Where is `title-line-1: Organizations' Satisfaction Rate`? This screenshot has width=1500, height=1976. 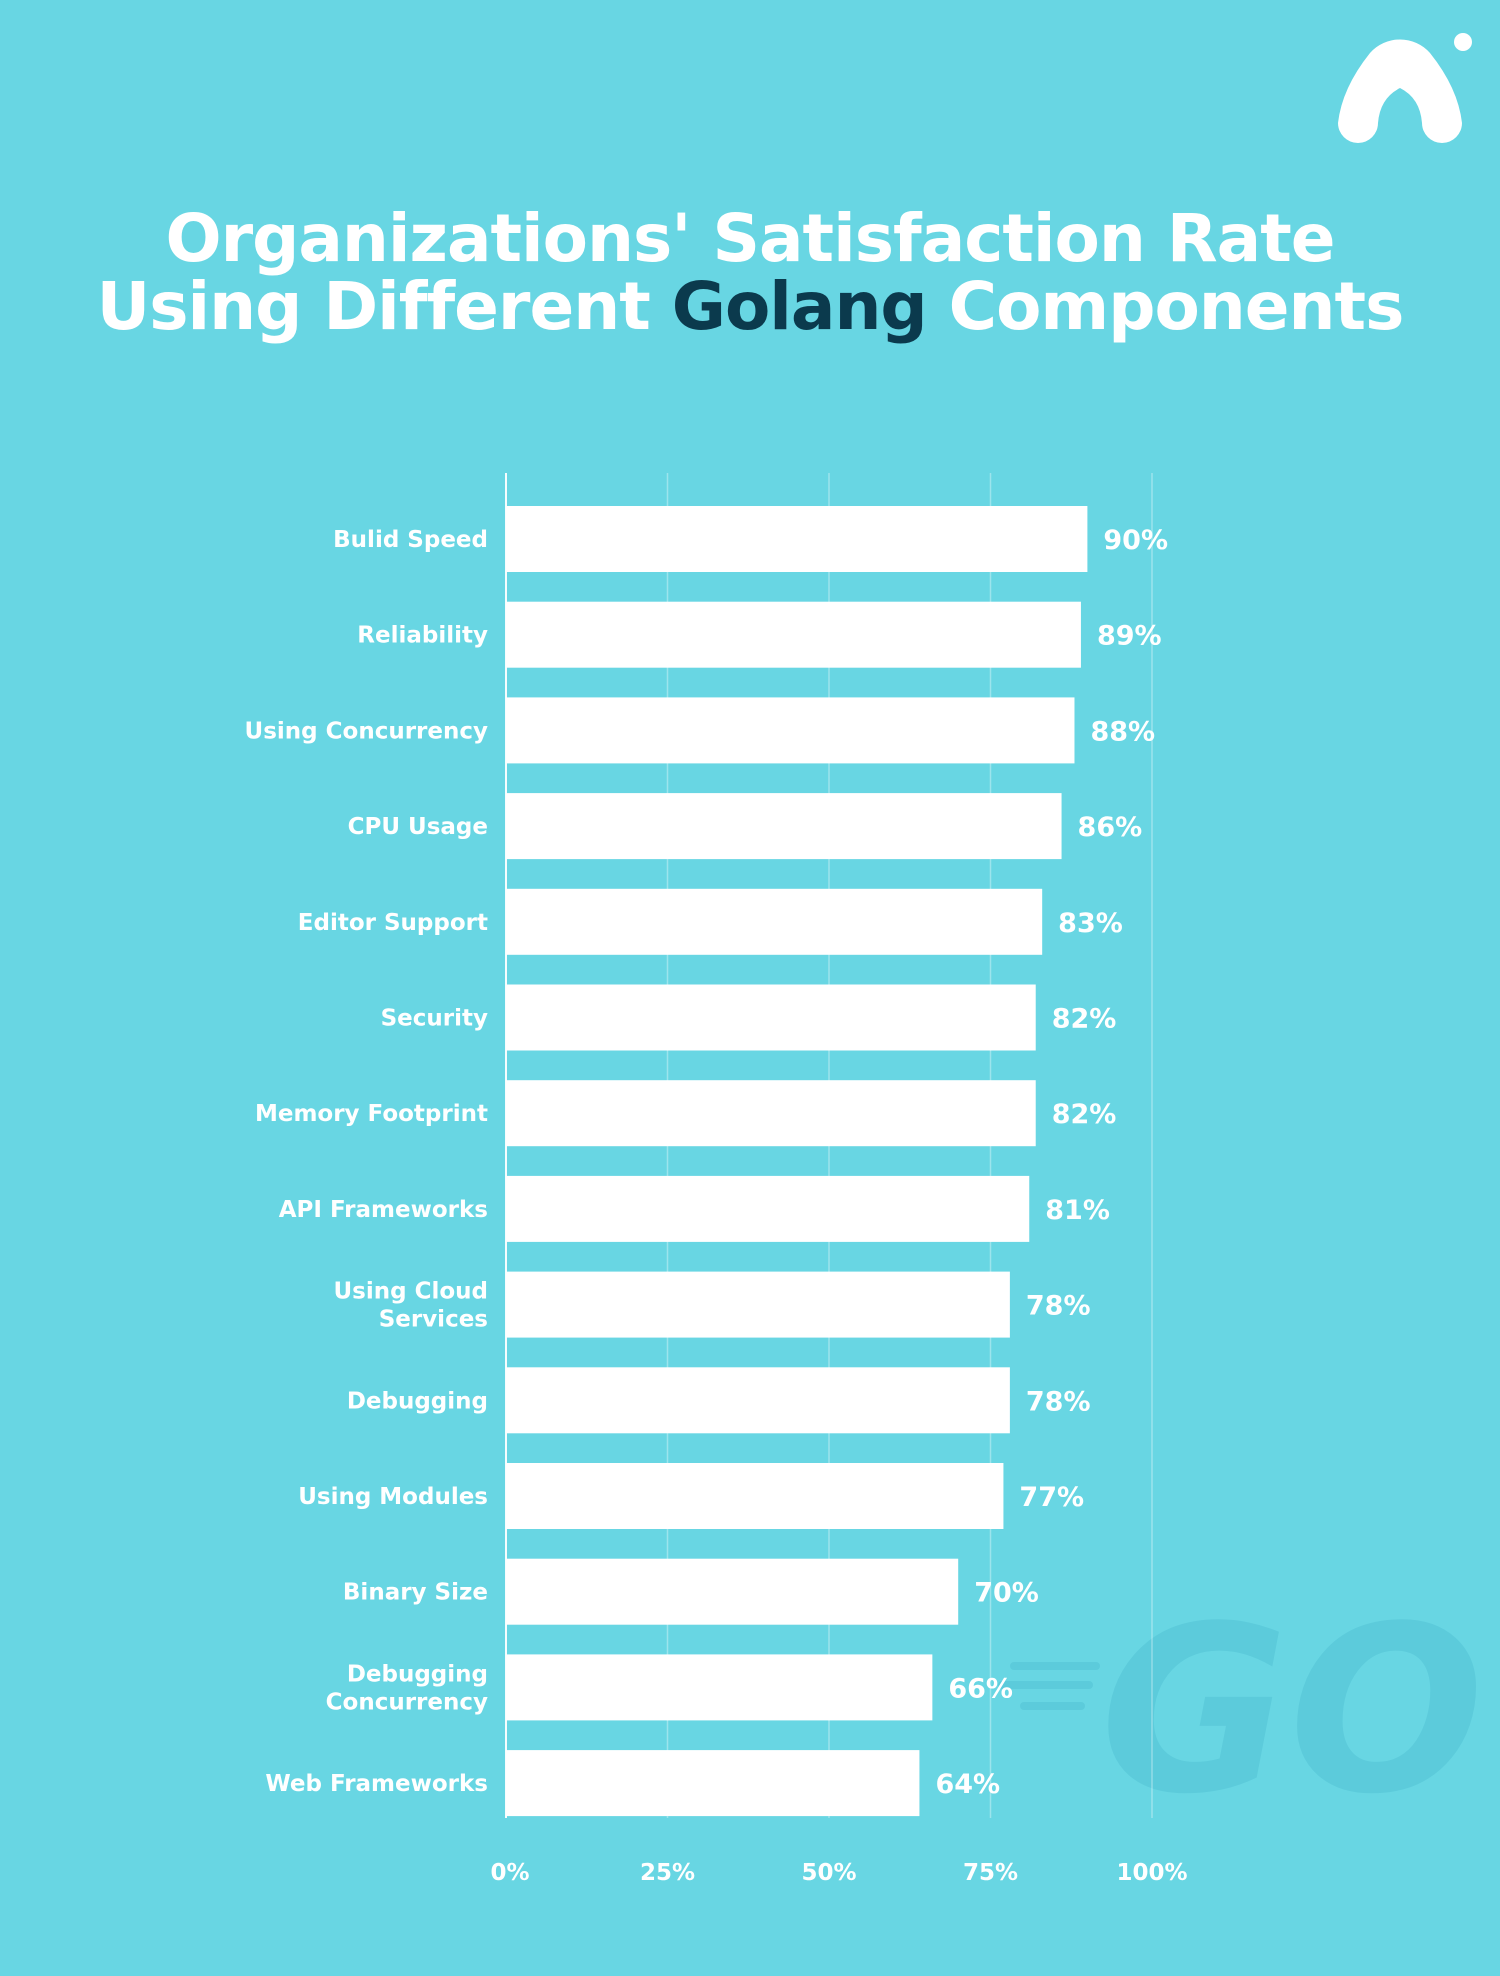 title-line-1: Organizations' Satisfaction Rate is located at coordinates (750, 238).